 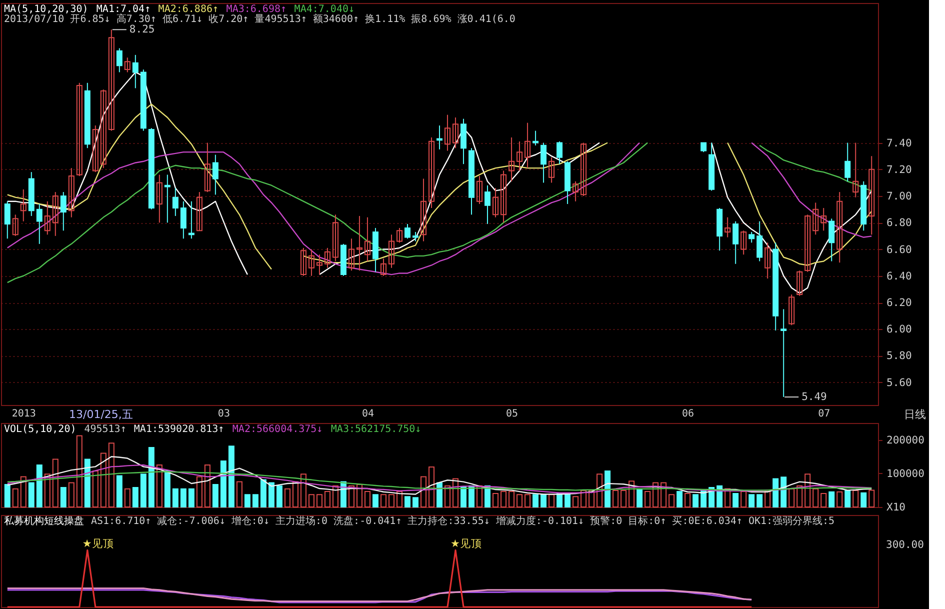 What do you see at coordinates (368, 414) in the screenshot?
I see `x-tick-label: 04` at bounding box center [368, 414].